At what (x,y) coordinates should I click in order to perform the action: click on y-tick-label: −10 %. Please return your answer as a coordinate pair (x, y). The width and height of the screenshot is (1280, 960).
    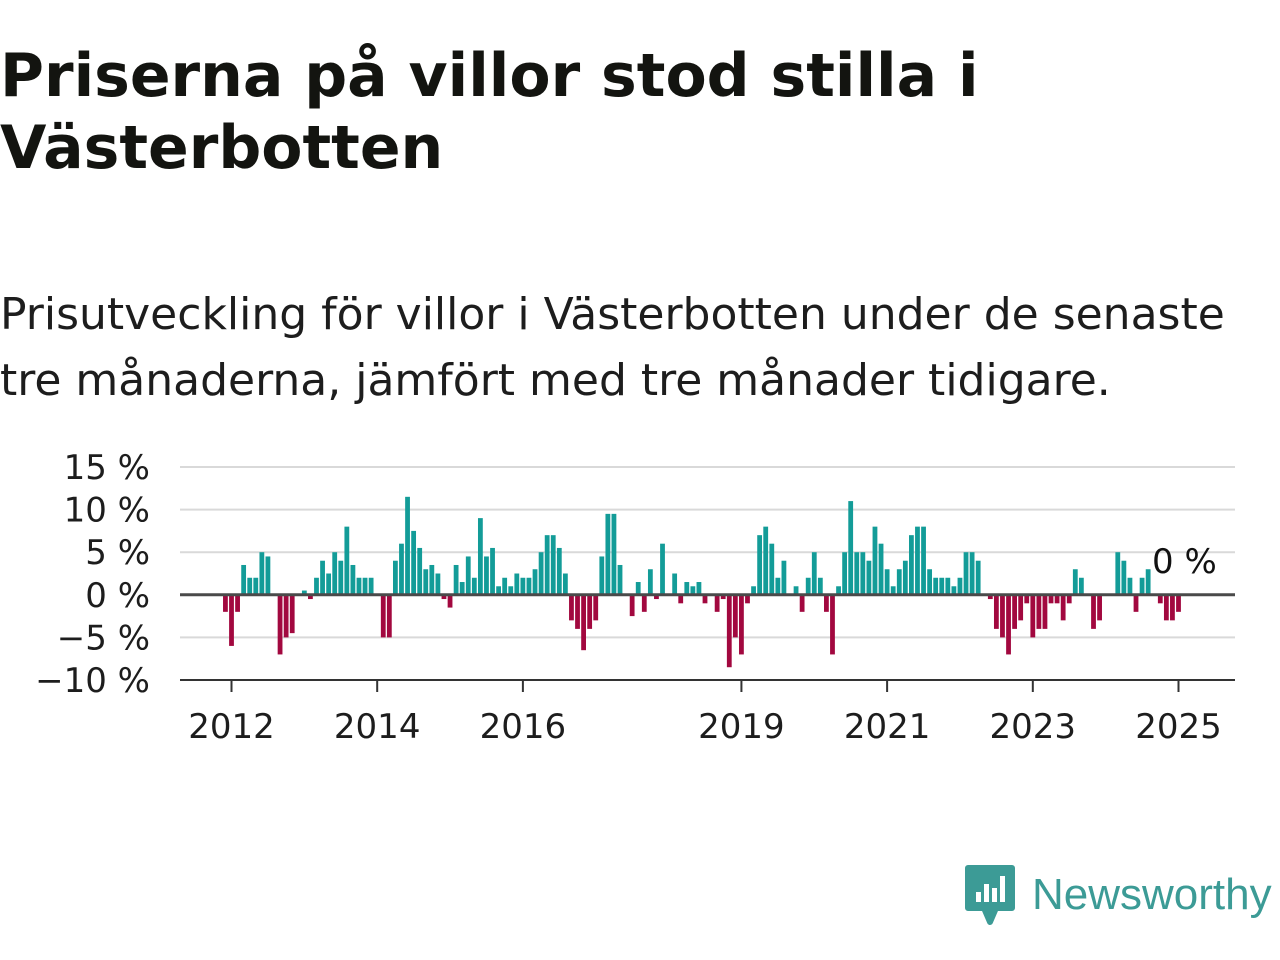
    Looking at the image, I should click on (92, 681).